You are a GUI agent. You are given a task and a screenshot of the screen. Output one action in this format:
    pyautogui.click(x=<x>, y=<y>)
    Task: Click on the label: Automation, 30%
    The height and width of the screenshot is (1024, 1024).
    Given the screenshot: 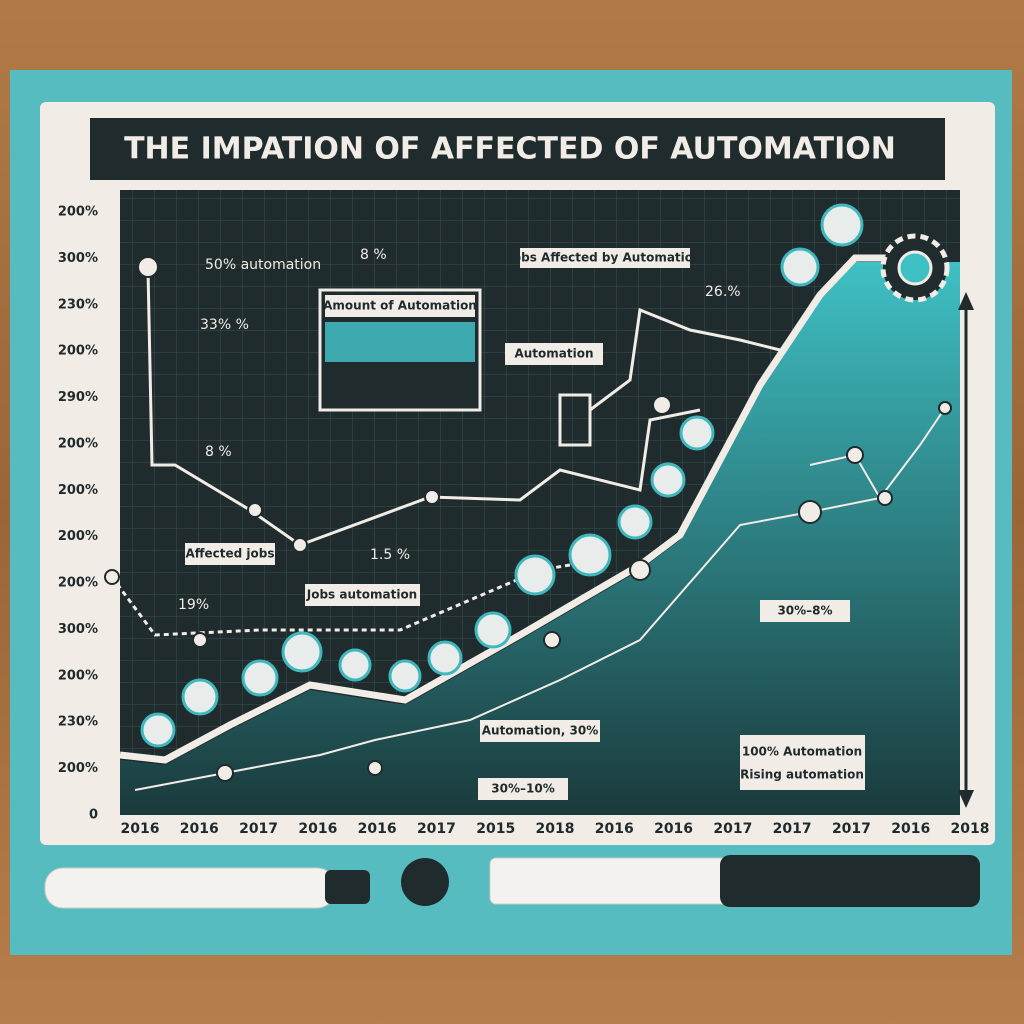 What is the action you would take?
    pyautogui.click(x=540, y=731)
    